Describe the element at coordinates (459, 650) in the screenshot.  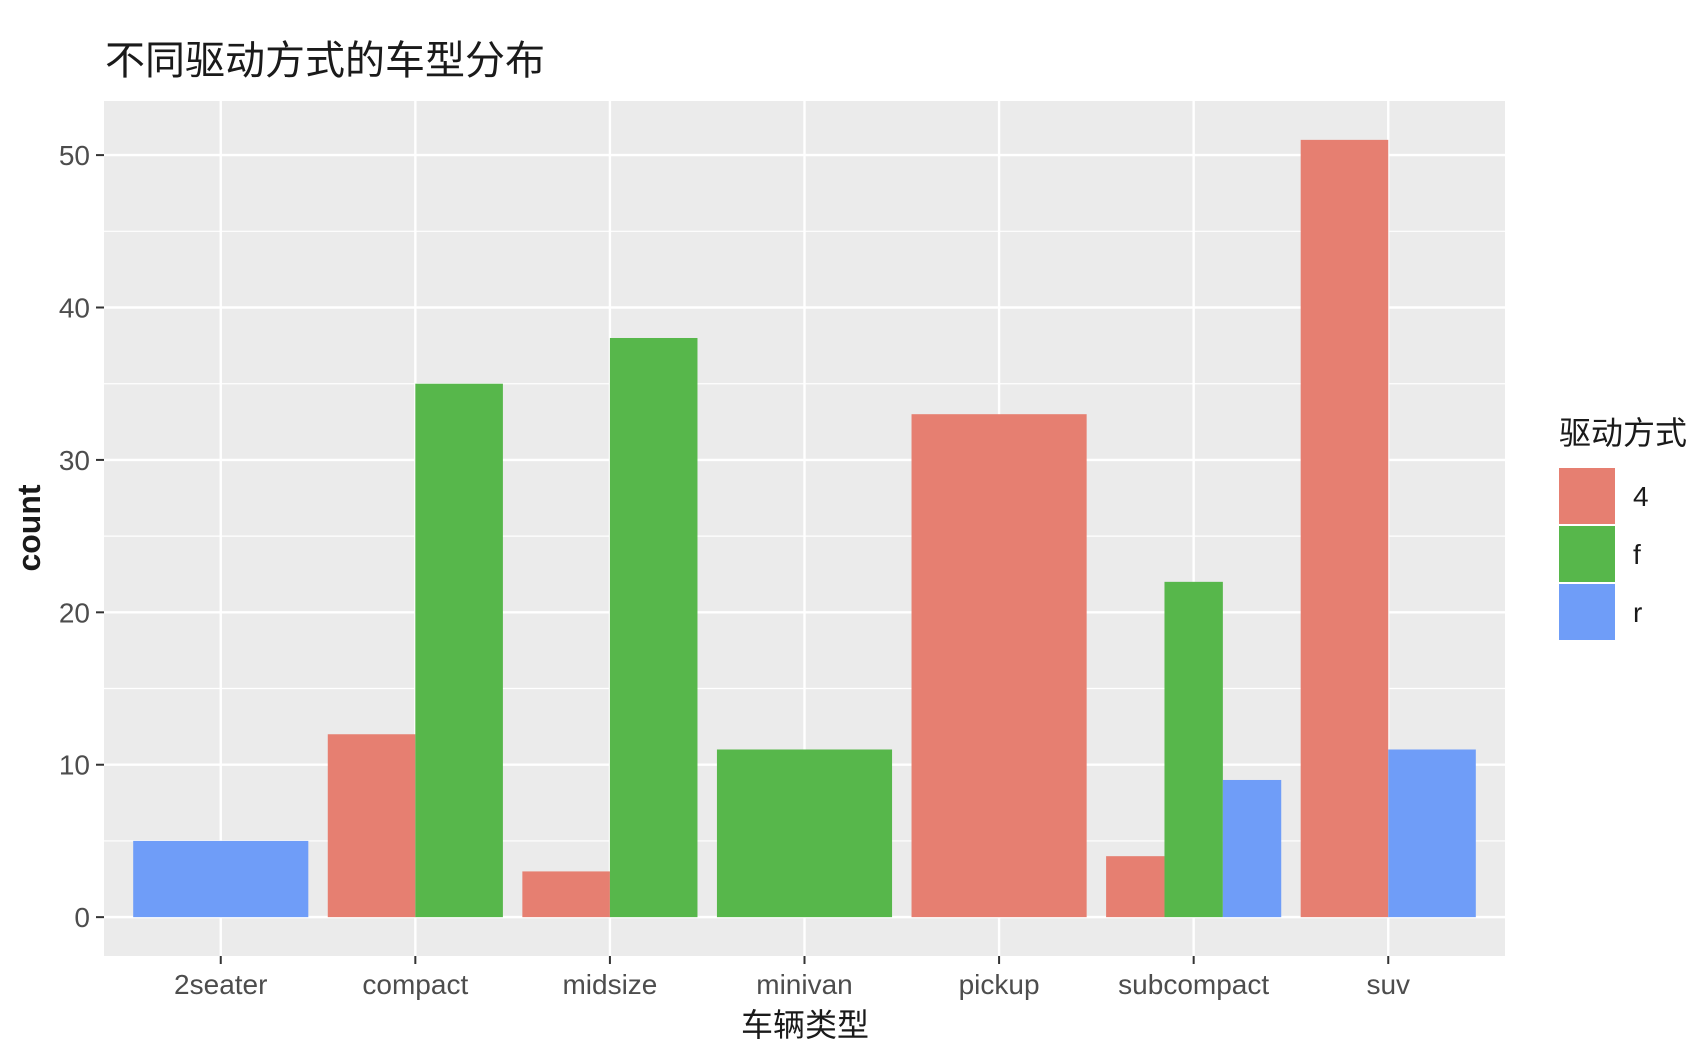
I see `bar-compact-f` at that location.